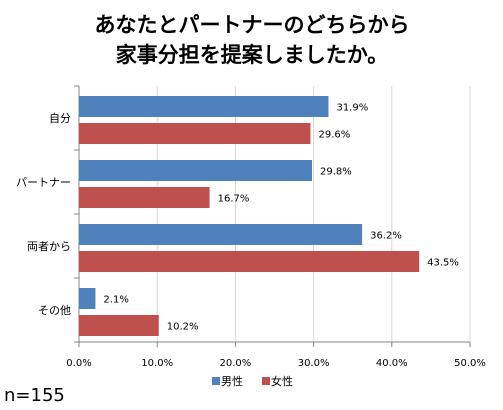 This screenshot has height=410, width=503. Describe the element at coordinates (282, 381) in the screenshot. I see `legend-label: 女性` at that location.